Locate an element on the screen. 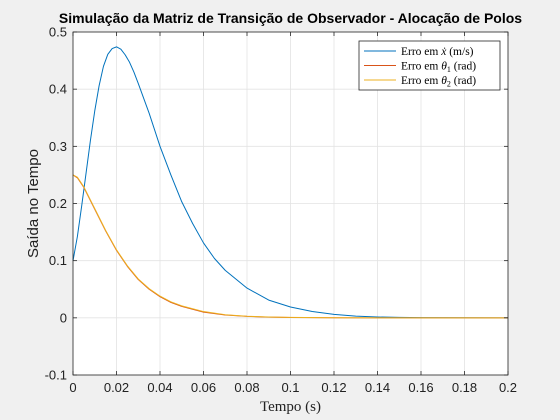 The width and height of the screenshot is (560, 420). legend-label-theta2: Erro em θ2 (rad) is located at coordinates (438, 82).